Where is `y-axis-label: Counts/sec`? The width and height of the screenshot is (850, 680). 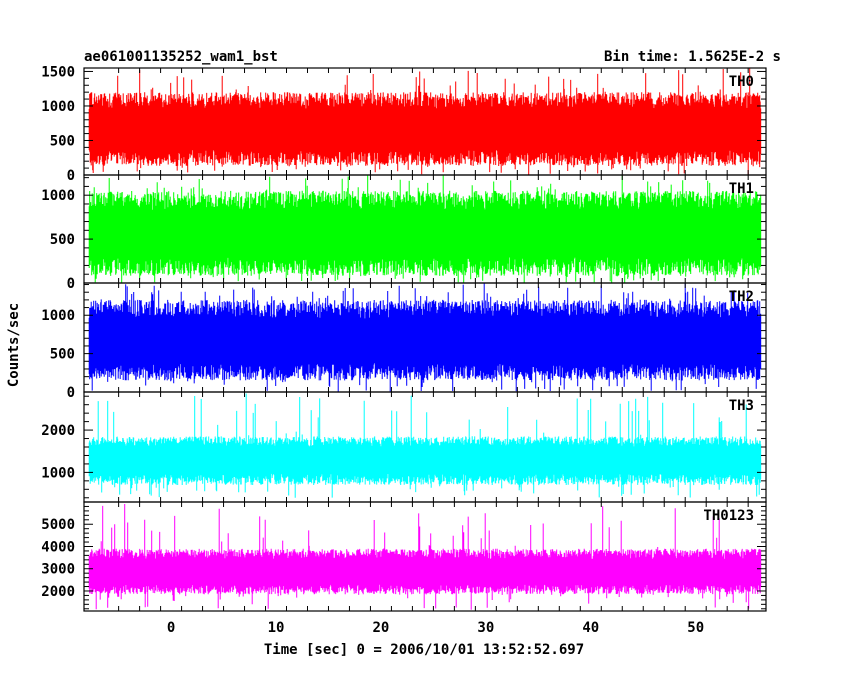
y-axis-label: Counts/sec is located at coordinates (14, 345).